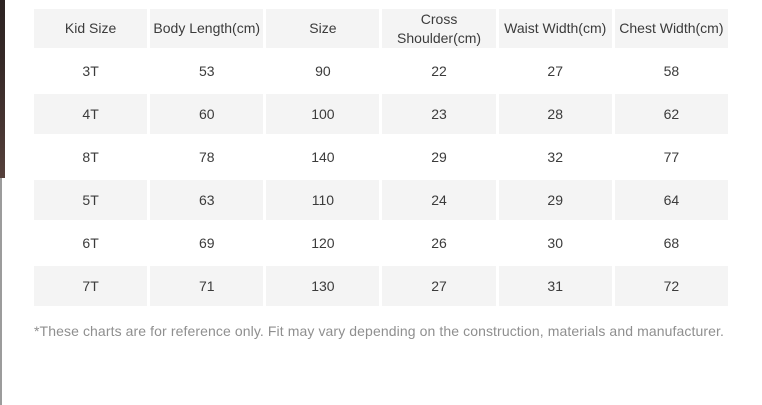  What do you see at coordinates (439, 28) in the screenshot?
I see `column-header-cross-shoulder: Cross Shoulder(cm)` at bounding box center [439, 28].